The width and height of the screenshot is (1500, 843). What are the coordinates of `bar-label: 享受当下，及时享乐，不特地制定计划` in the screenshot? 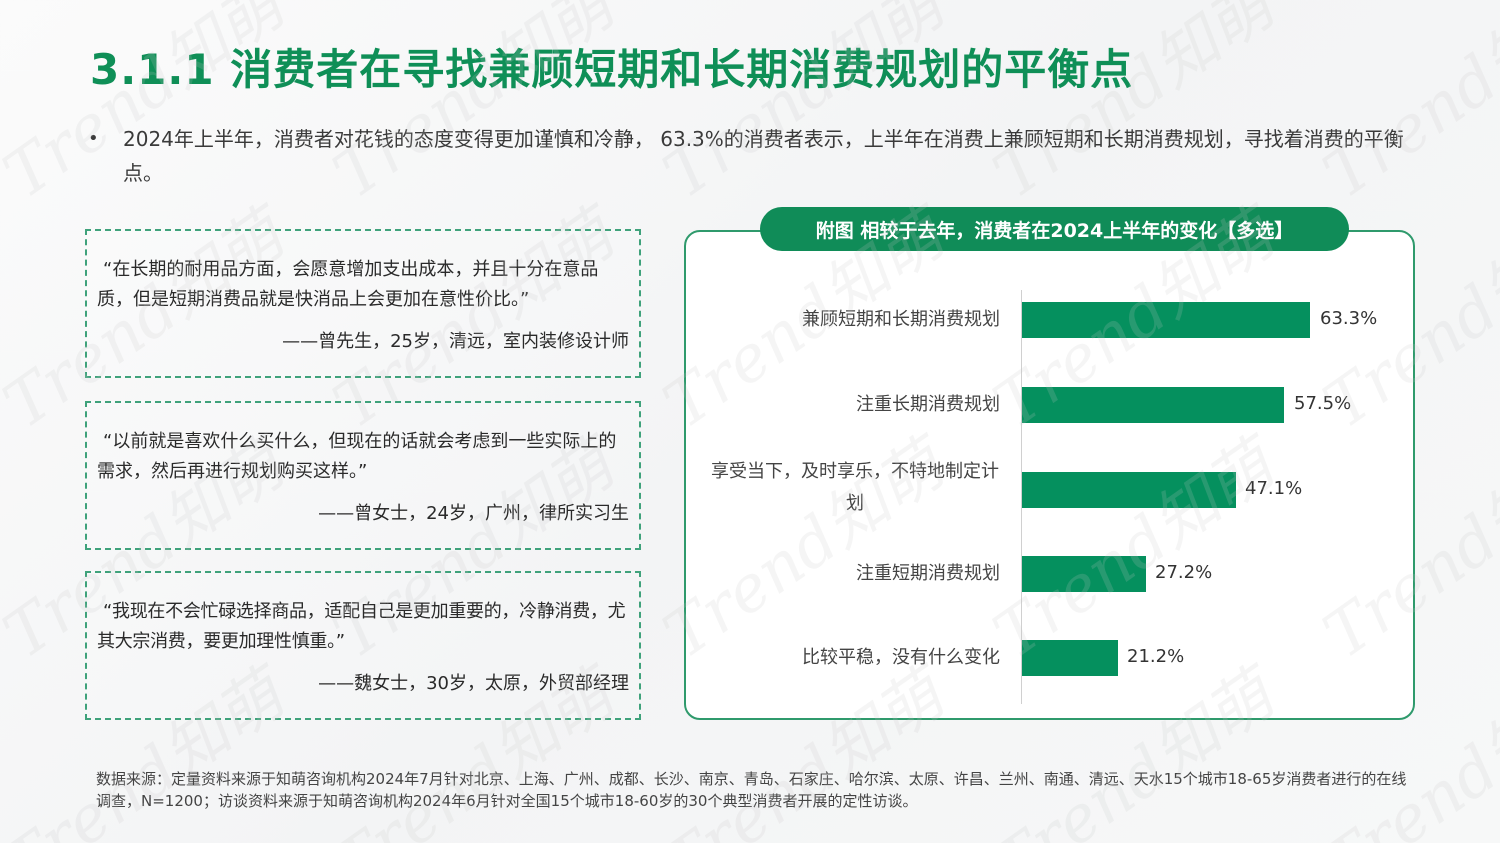 It's located at (855, 487).